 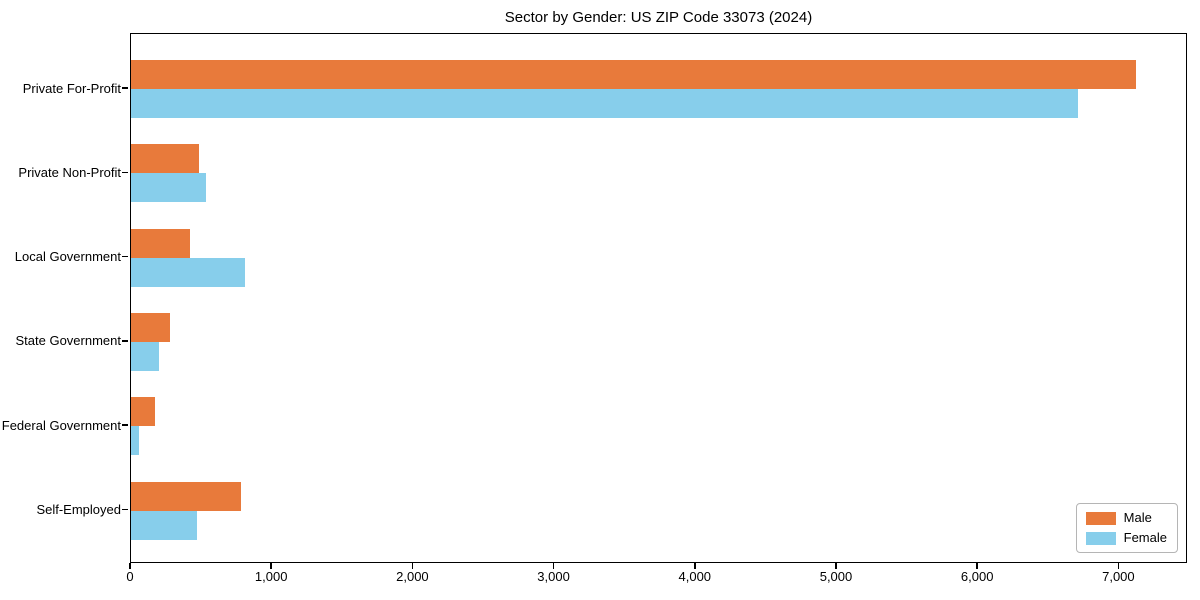 I want to click on bar-female-federal-government, so click(x=135, y=441).